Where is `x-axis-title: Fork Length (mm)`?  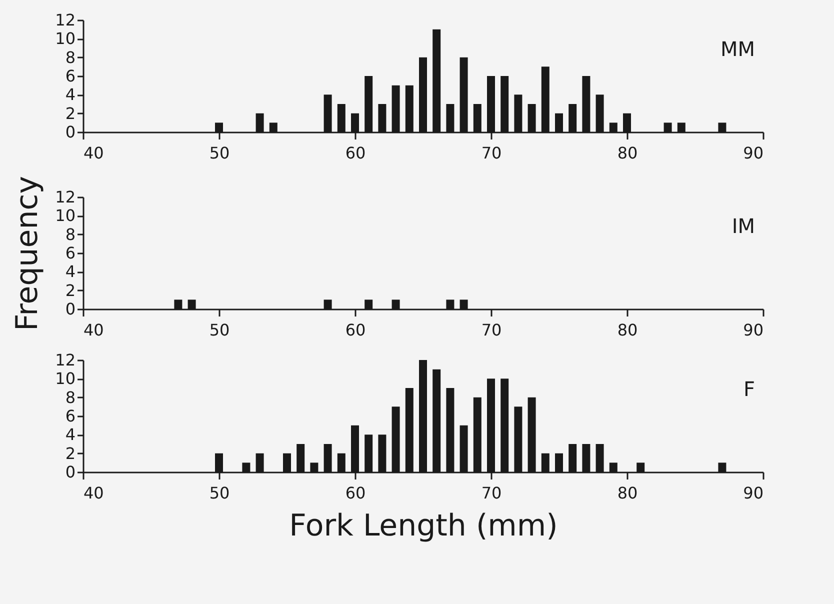
x-axis-title: Fork Length (mm) is located at coordinates (423, 526).